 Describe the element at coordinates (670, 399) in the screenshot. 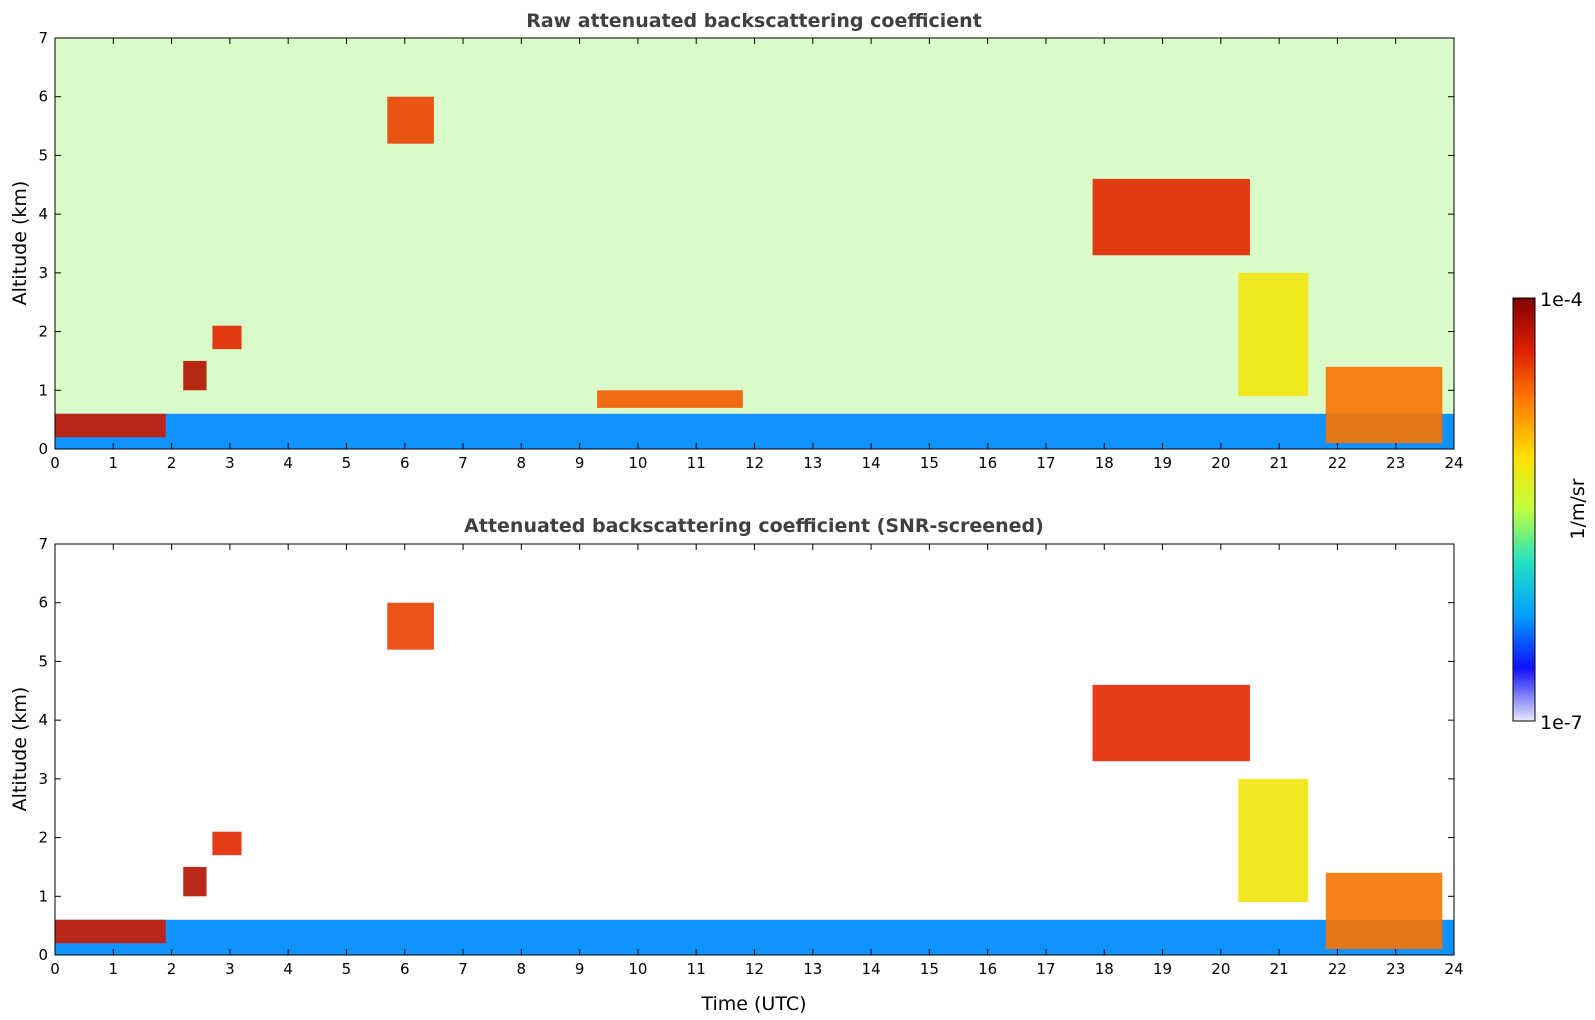

I see `raw-feature-cloud-top-layer` at that location.